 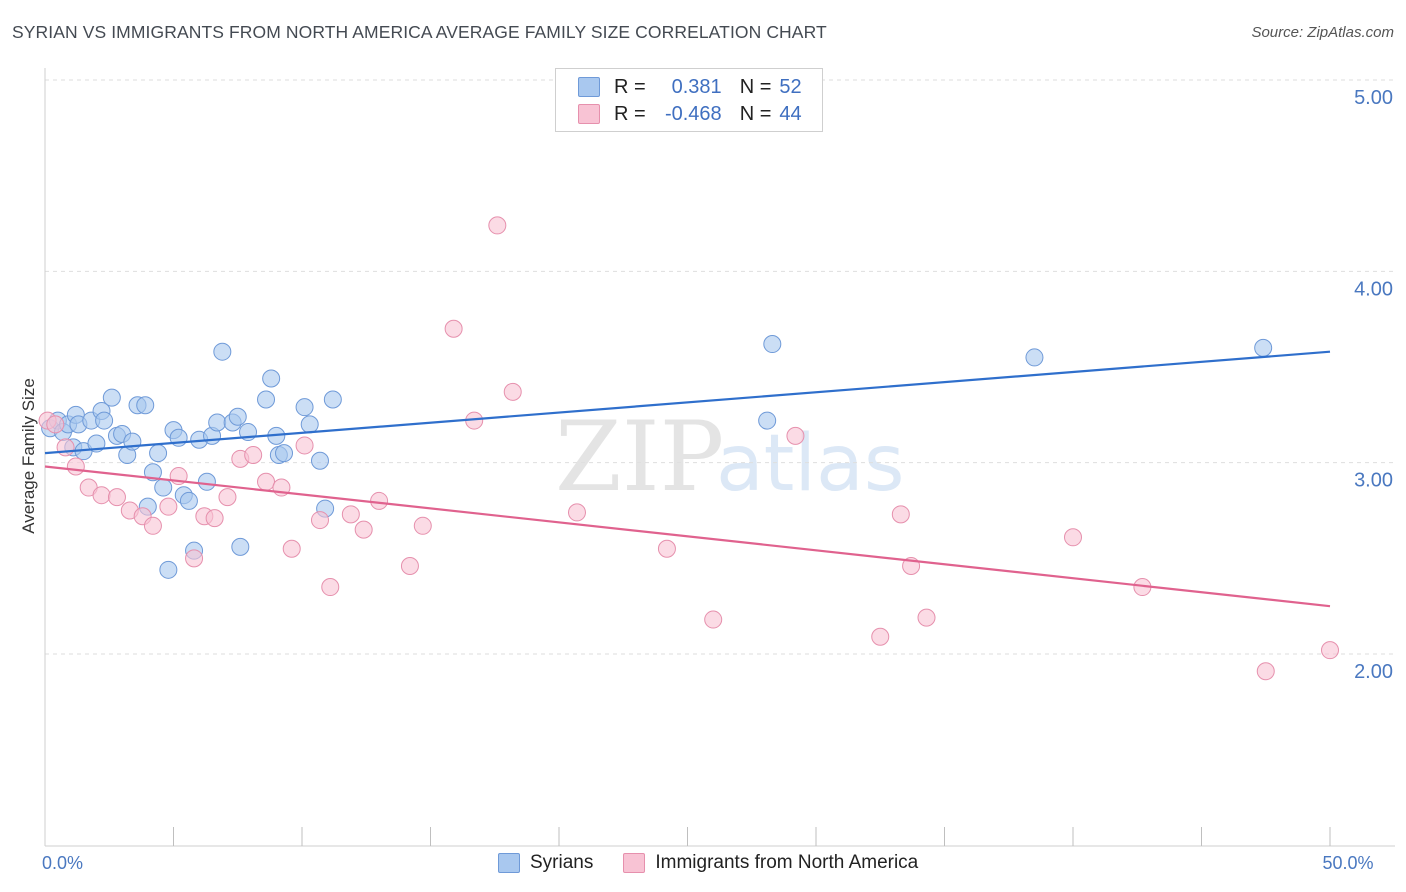 I want to click on legend-r-value: 0.381, so click(x=696, y=86).